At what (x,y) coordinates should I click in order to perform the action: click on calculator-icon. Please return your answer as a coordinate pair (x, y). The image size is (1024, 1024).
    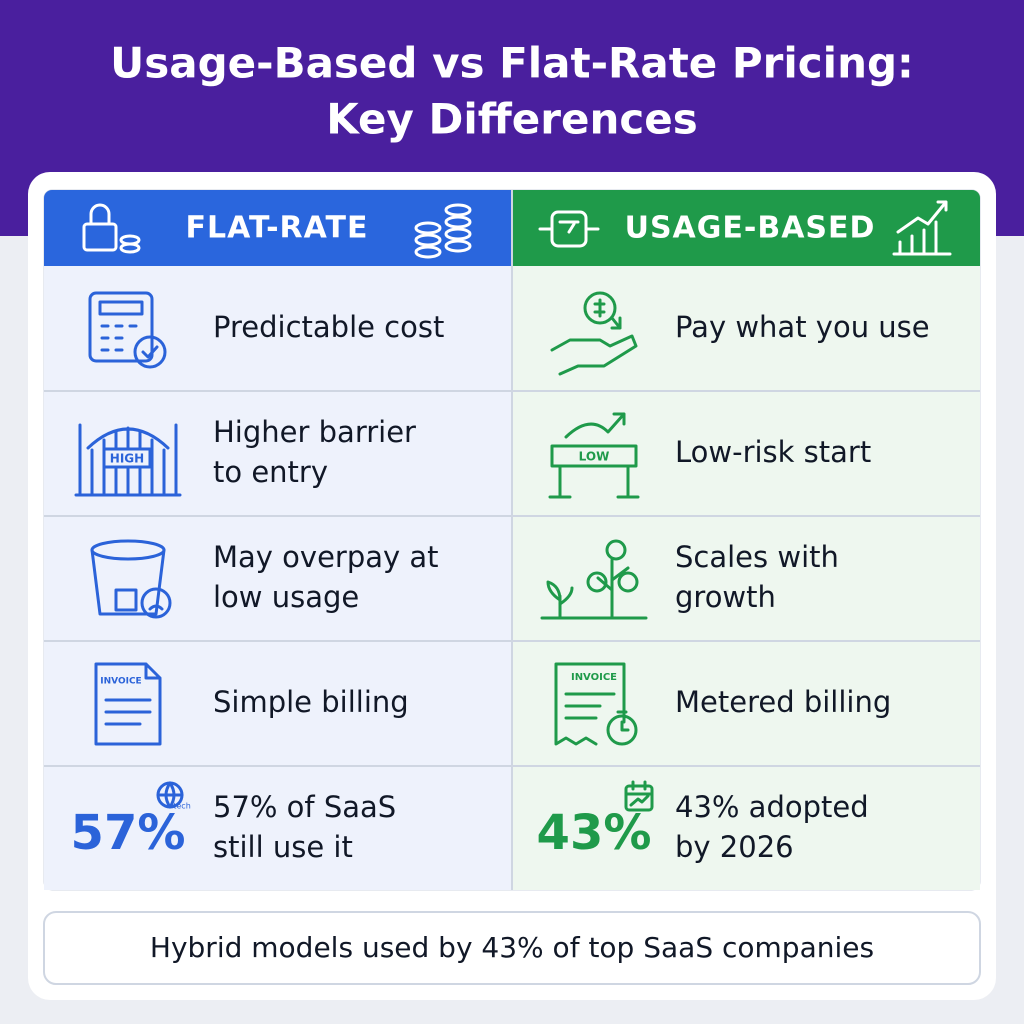
    Looking at the image, I should click on (127, 330).